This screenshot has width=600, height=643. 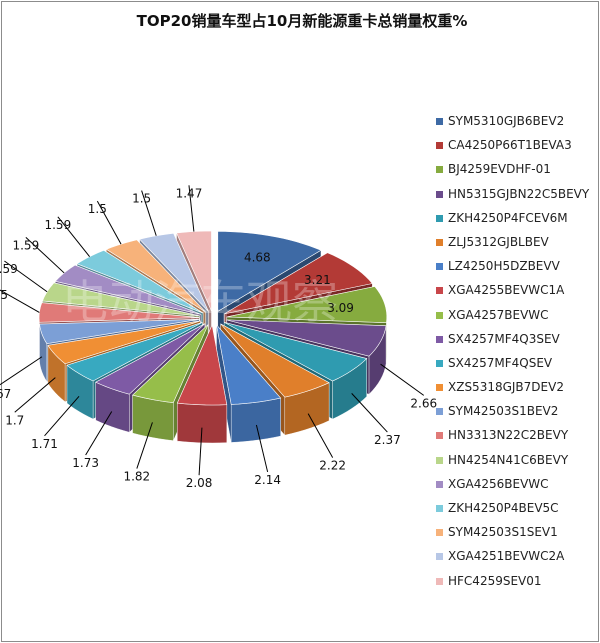 What do you see at coordinates (14, 420) in the screenshot?
I see `value-label: 1.7` at bounding box center [14, 420].